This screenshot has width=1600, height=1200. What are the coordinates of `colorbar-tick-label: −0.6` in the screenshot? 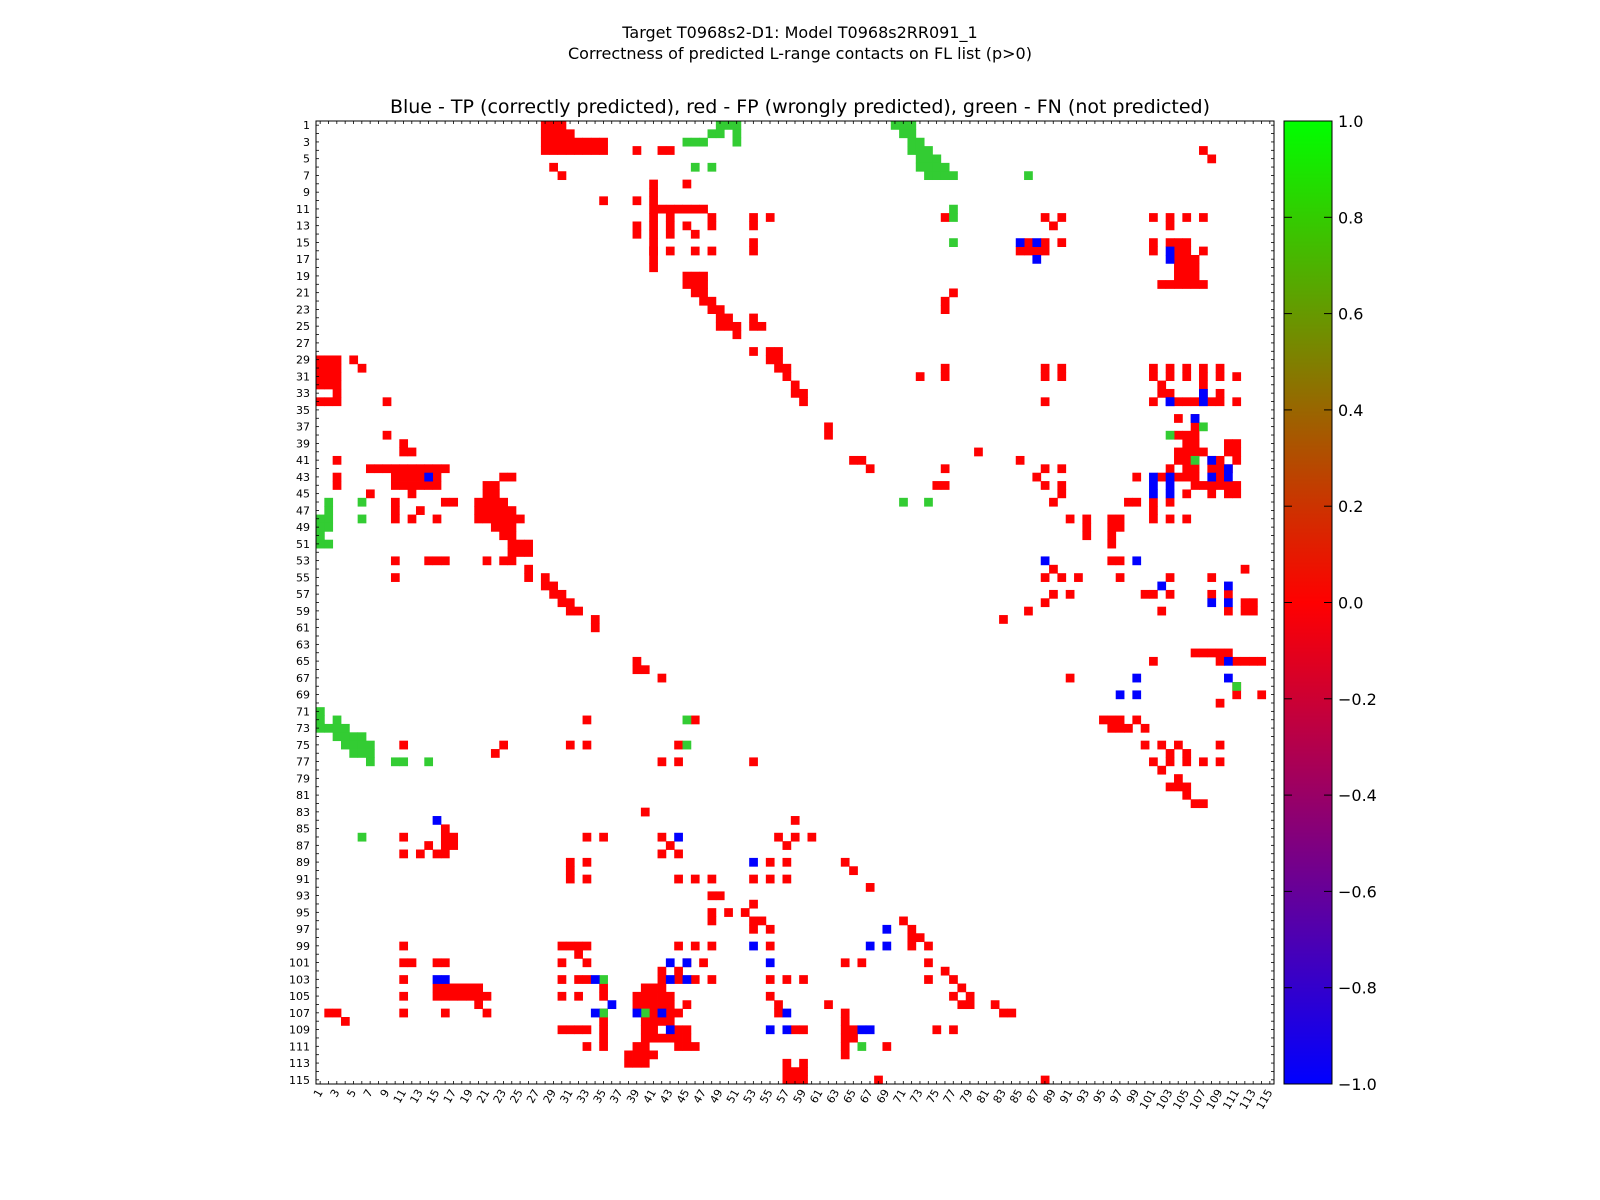 It's located at (1357, 891).